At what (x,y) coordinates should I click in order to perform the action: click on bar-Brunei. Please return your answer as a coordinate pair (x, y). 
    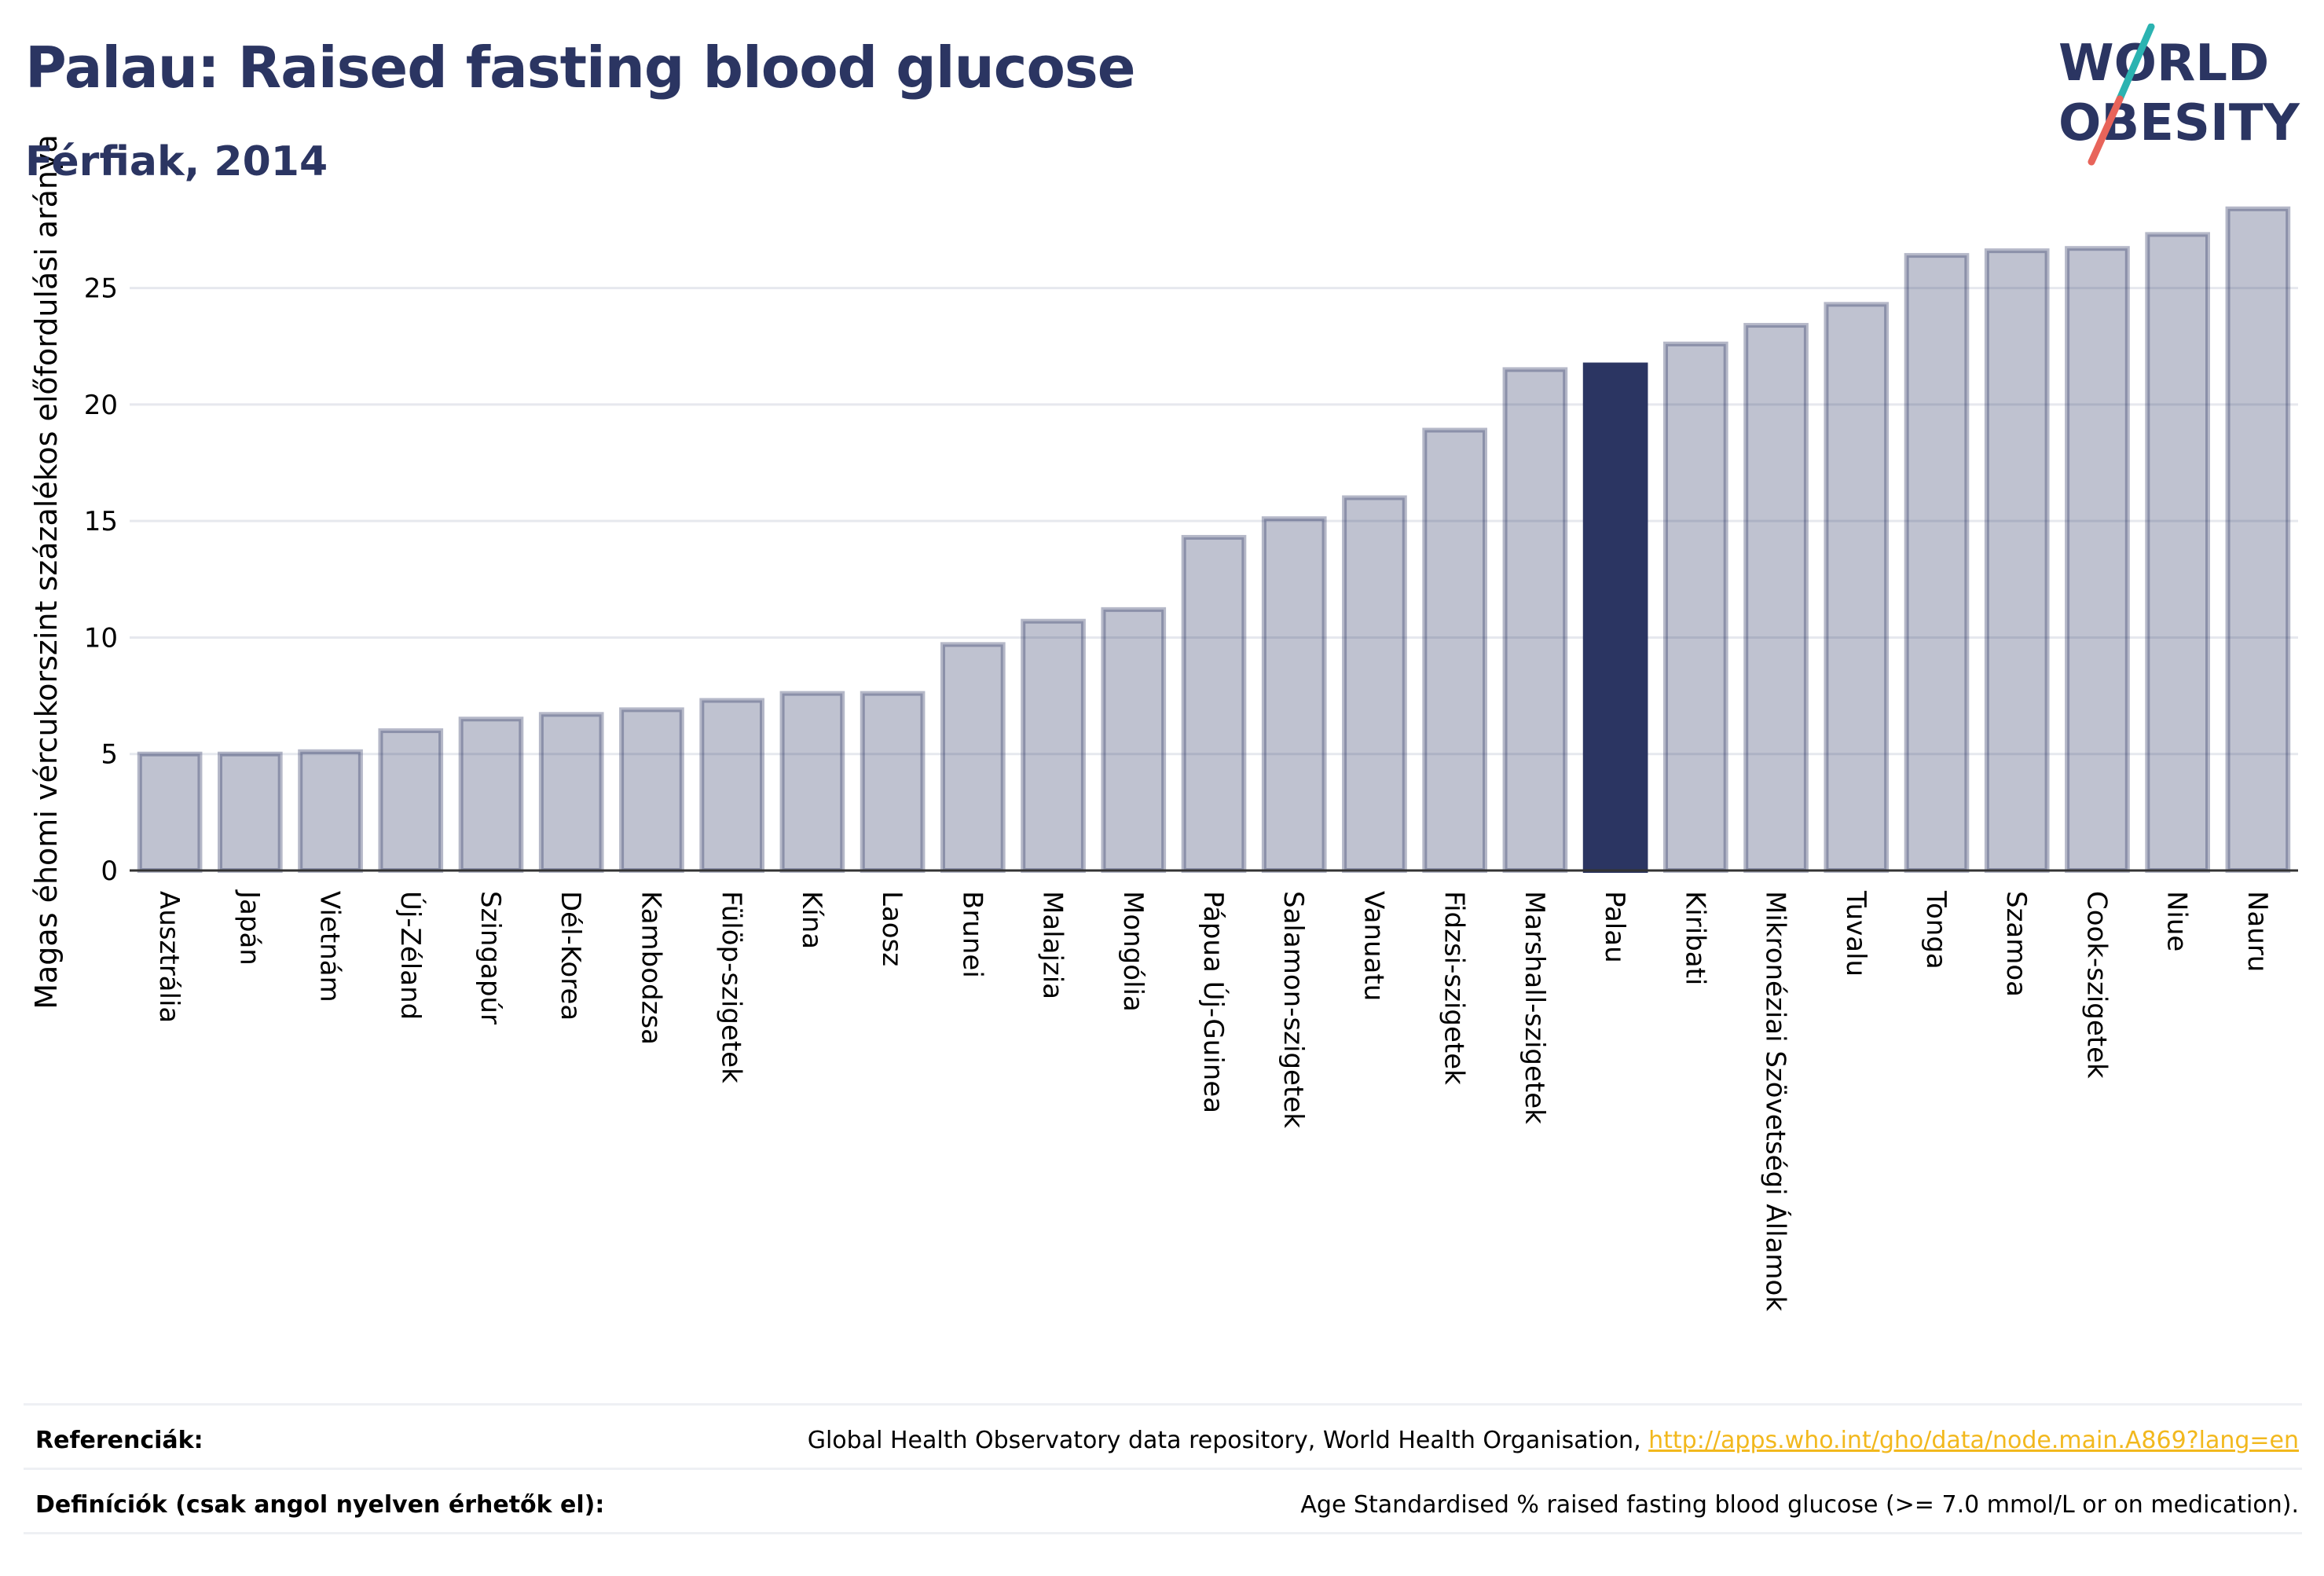
    Looking at the image, I should click on (973, 758).